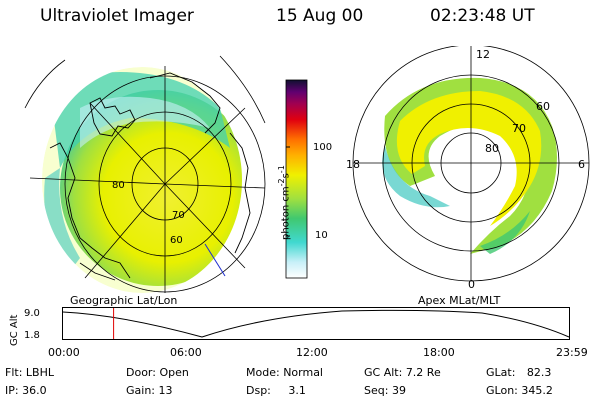 This screenshot has width=600, height=400. I want to click on mode-value: Normal, so click(303, 372).